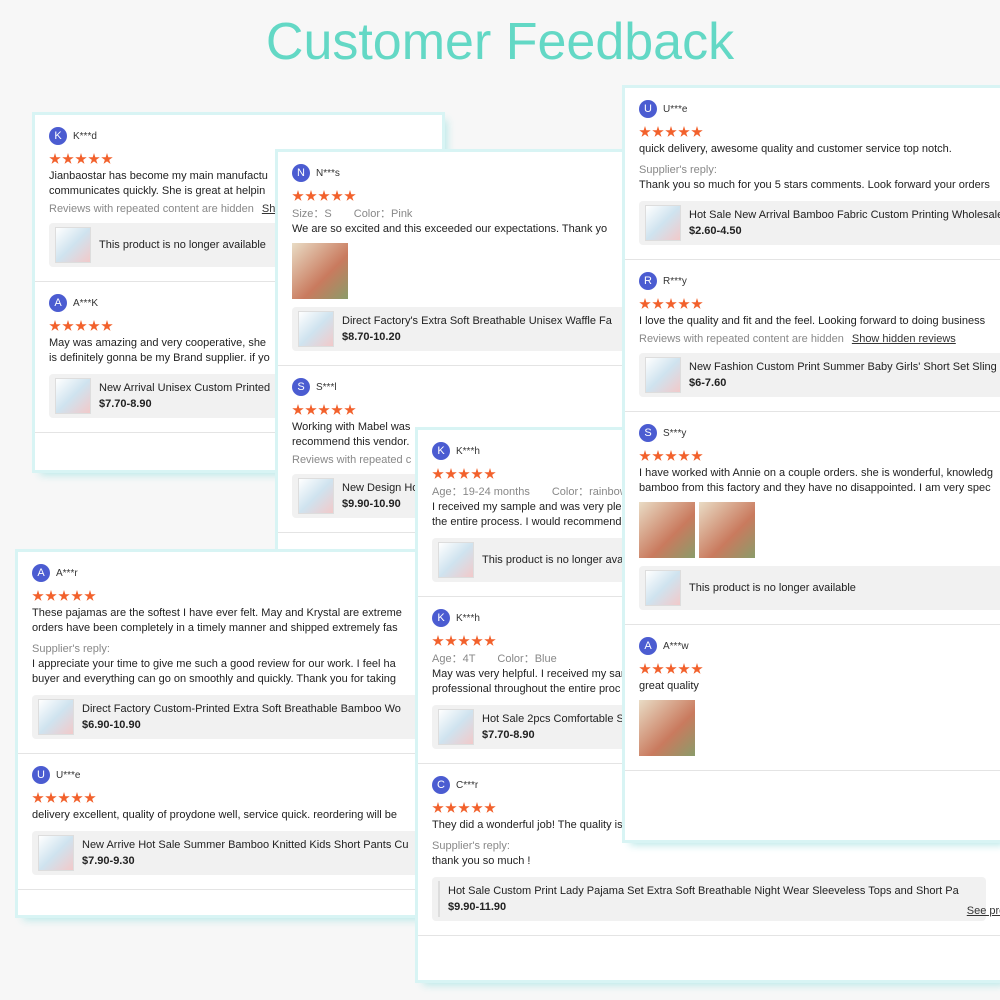 The image size is (1000, 1000). I want to click on attributes: Size：S Color：Pink, so click(459, 214).